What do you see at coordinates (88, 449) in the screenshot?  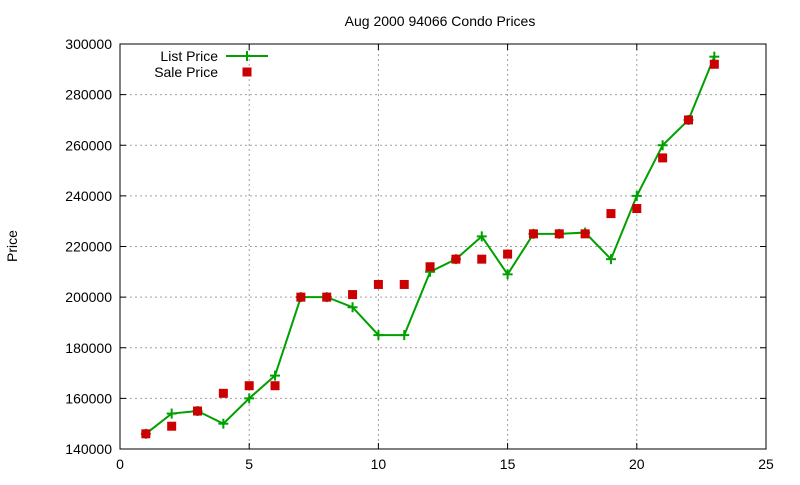 I see `y-tick-label: 140000` at bounding box center [88, 449].